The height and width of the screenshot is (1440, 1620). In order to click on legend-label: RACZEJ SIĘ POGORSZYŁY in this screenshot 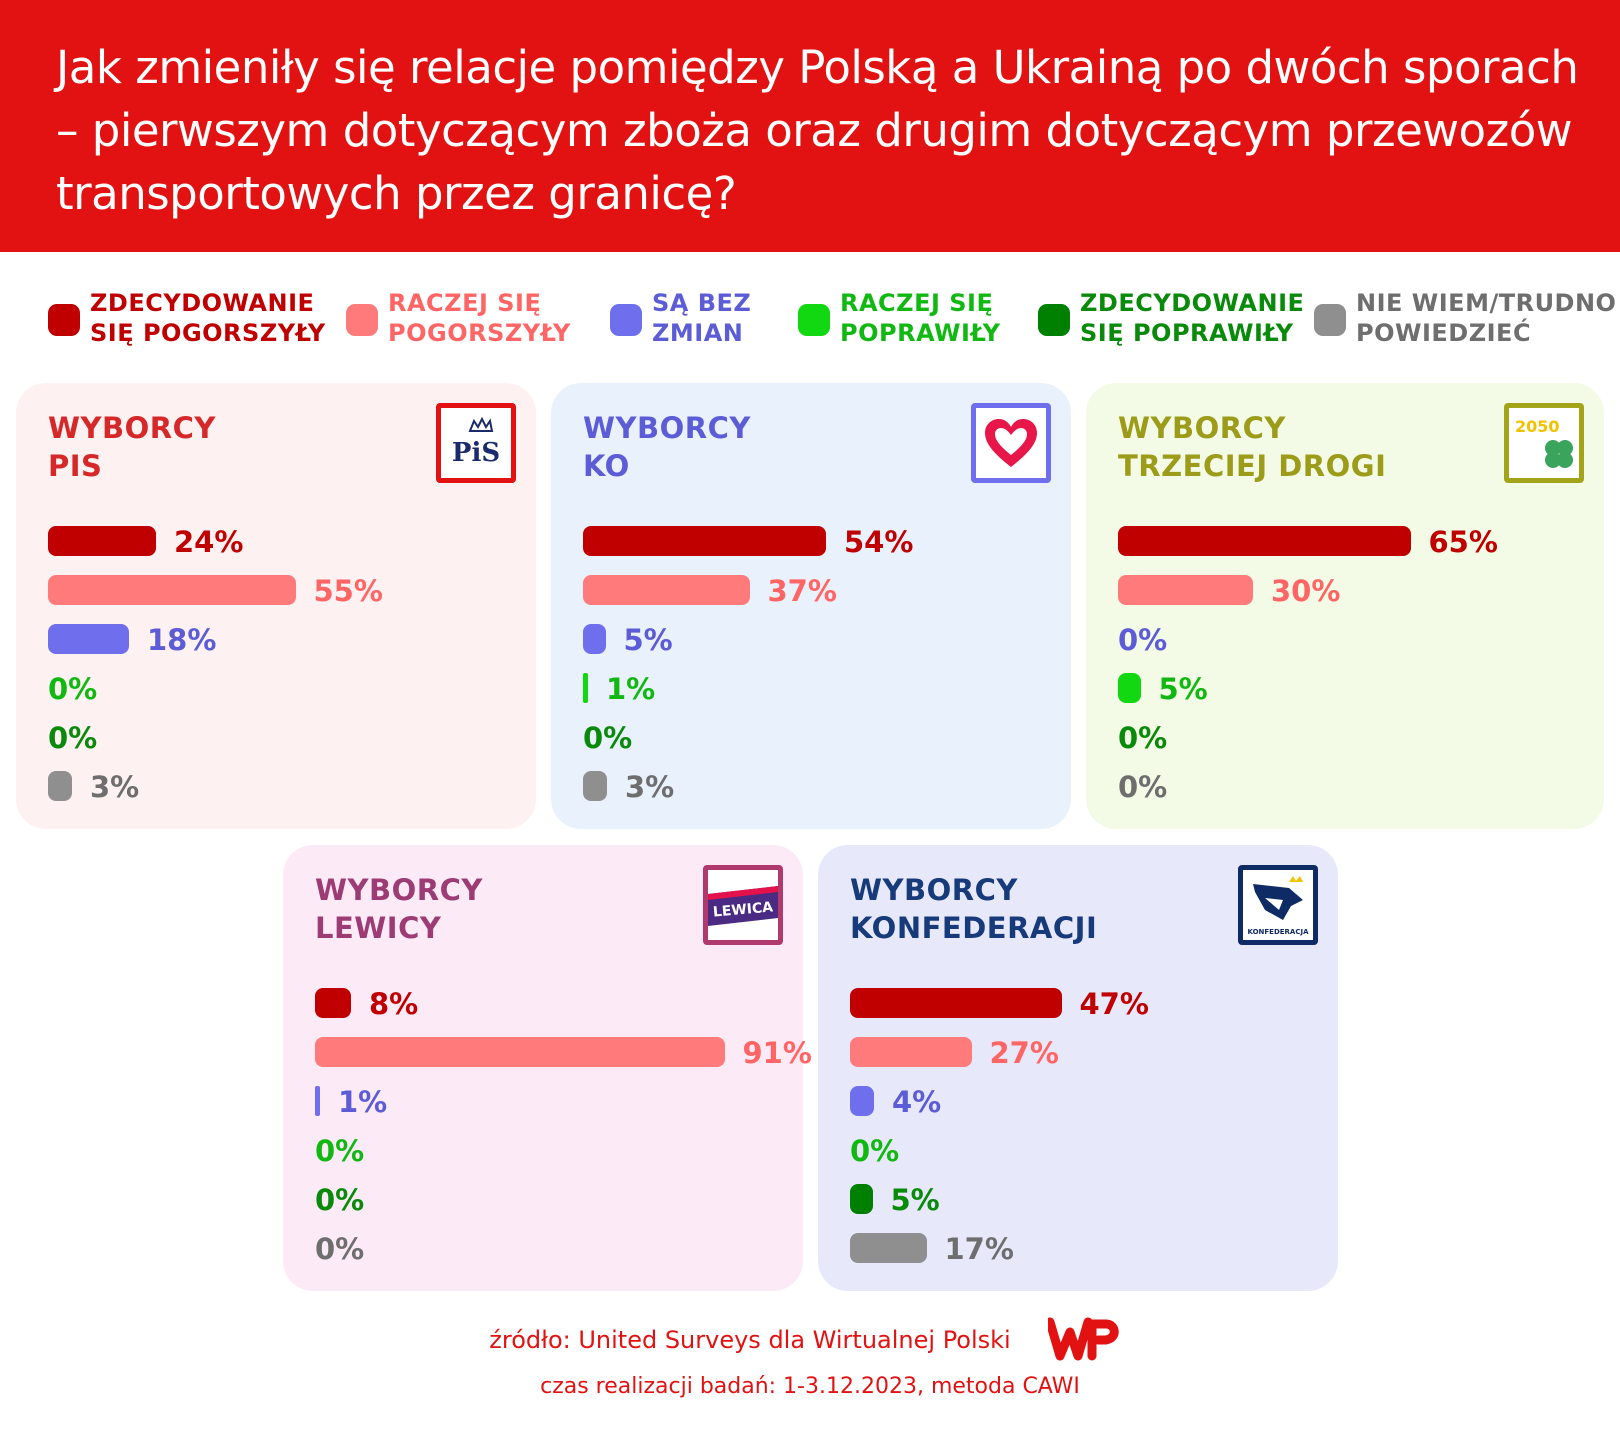, I will do `click(479, 318)`.